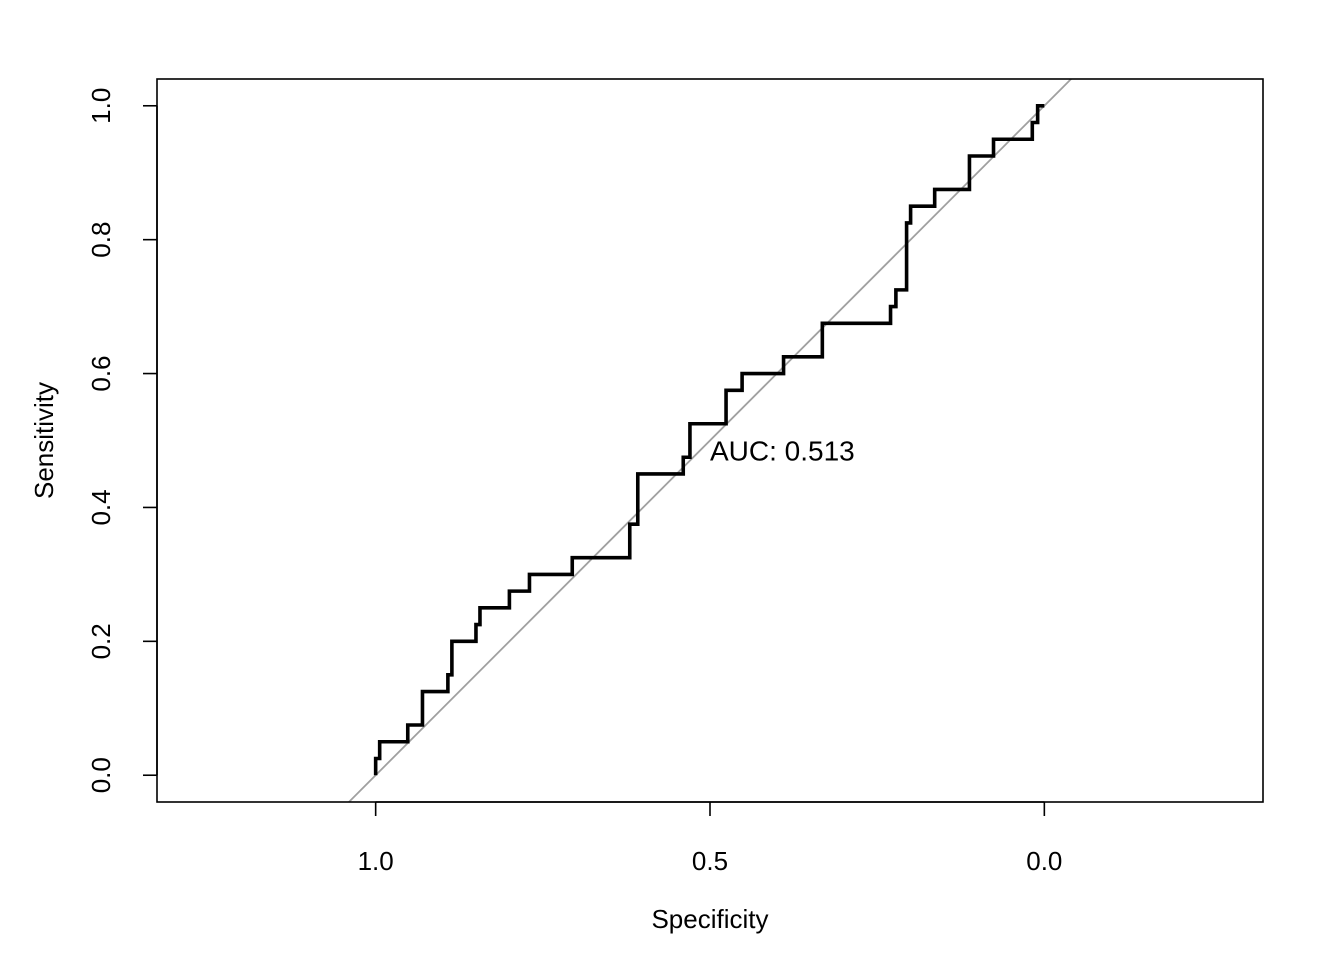 This screenshot has width=1344, height=960. I want to click on y-tick-label: 0.8, so click(101, 240).